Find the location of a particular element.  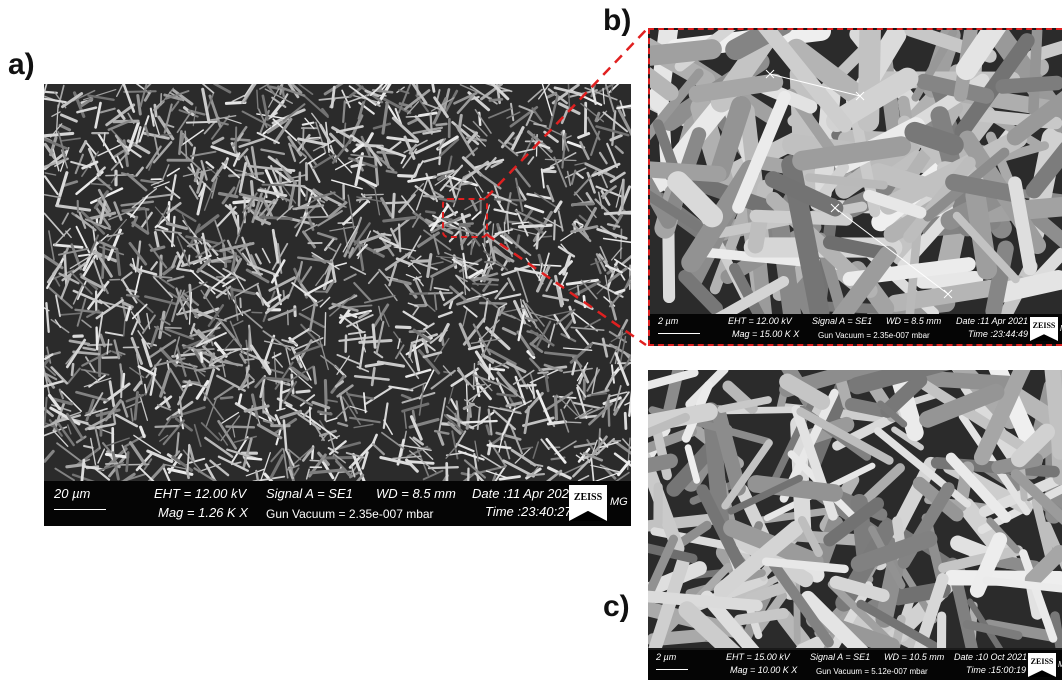

time-b: Time :23:44:49 is located at coordinates (998, 334).